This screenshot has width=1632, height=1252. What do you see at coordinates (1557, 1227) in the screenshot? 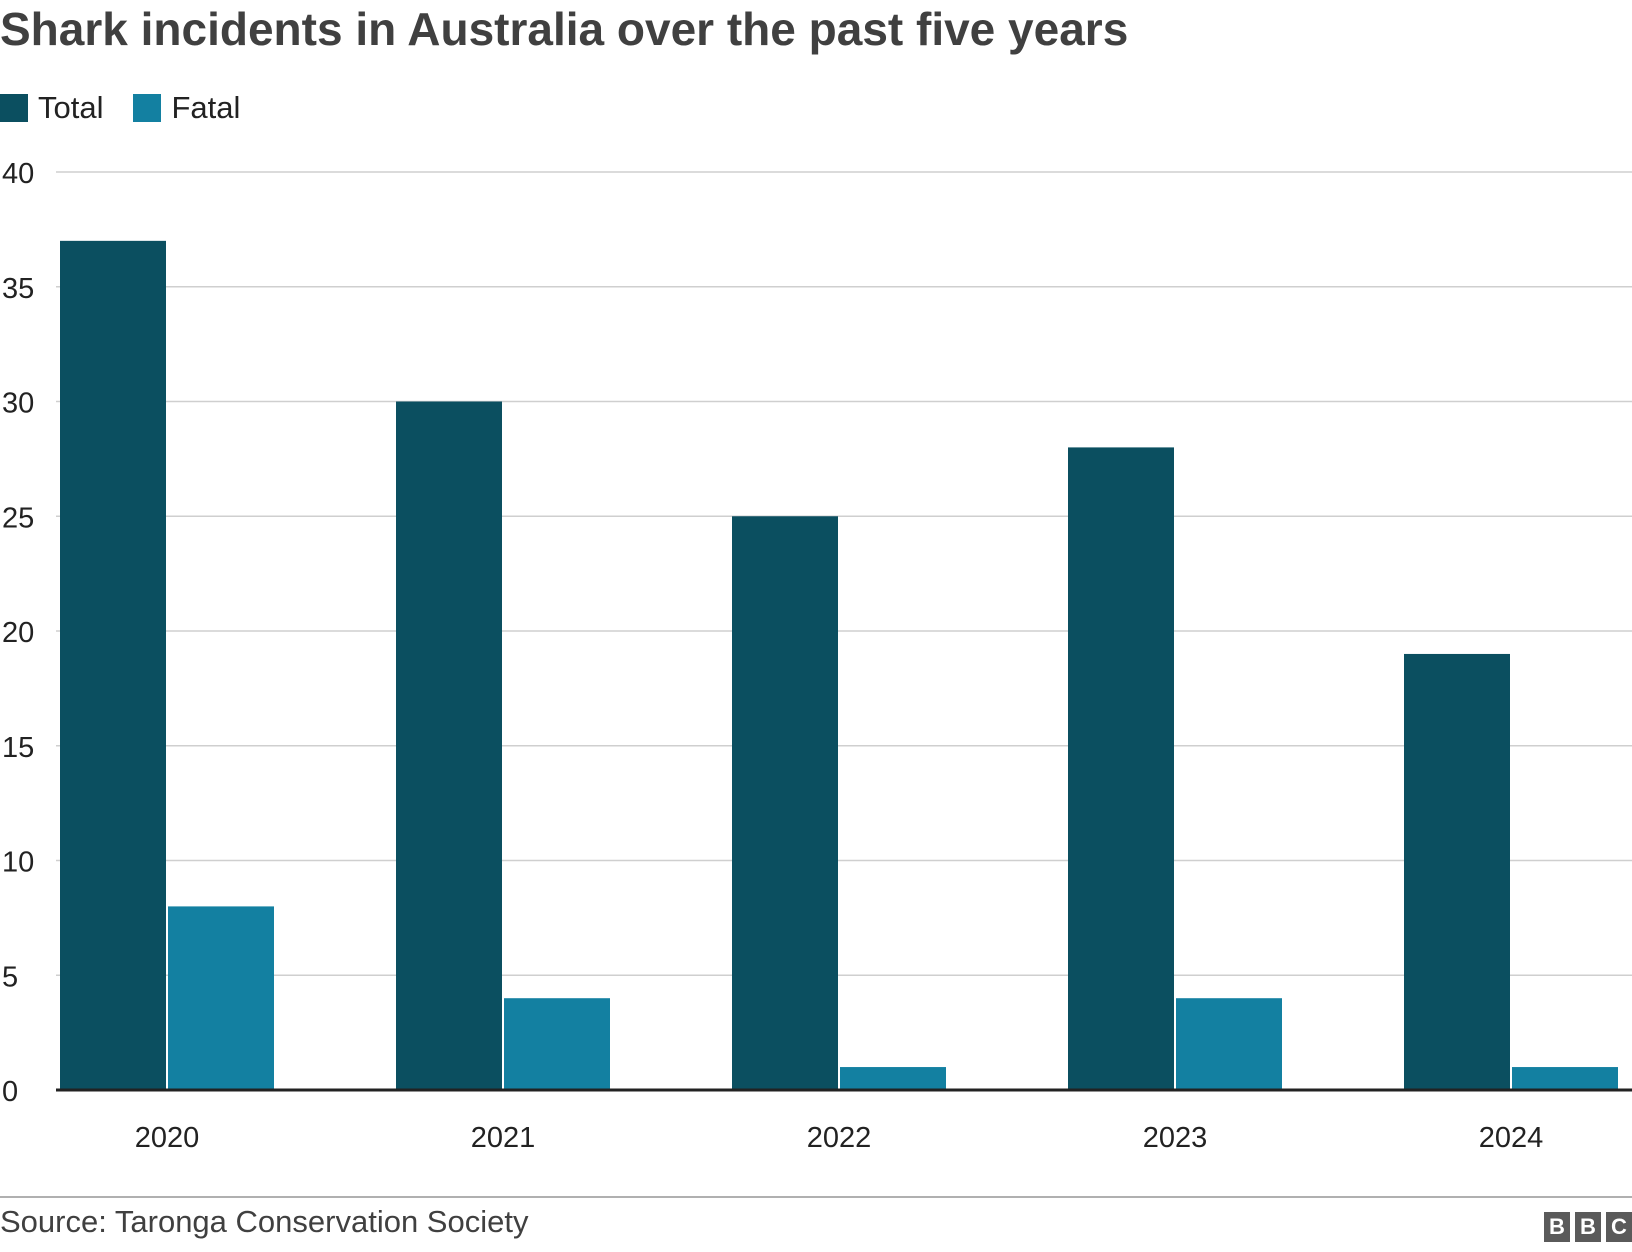
I see `bbc-logo-block-1: B` at bounding box center [1557, 1227].